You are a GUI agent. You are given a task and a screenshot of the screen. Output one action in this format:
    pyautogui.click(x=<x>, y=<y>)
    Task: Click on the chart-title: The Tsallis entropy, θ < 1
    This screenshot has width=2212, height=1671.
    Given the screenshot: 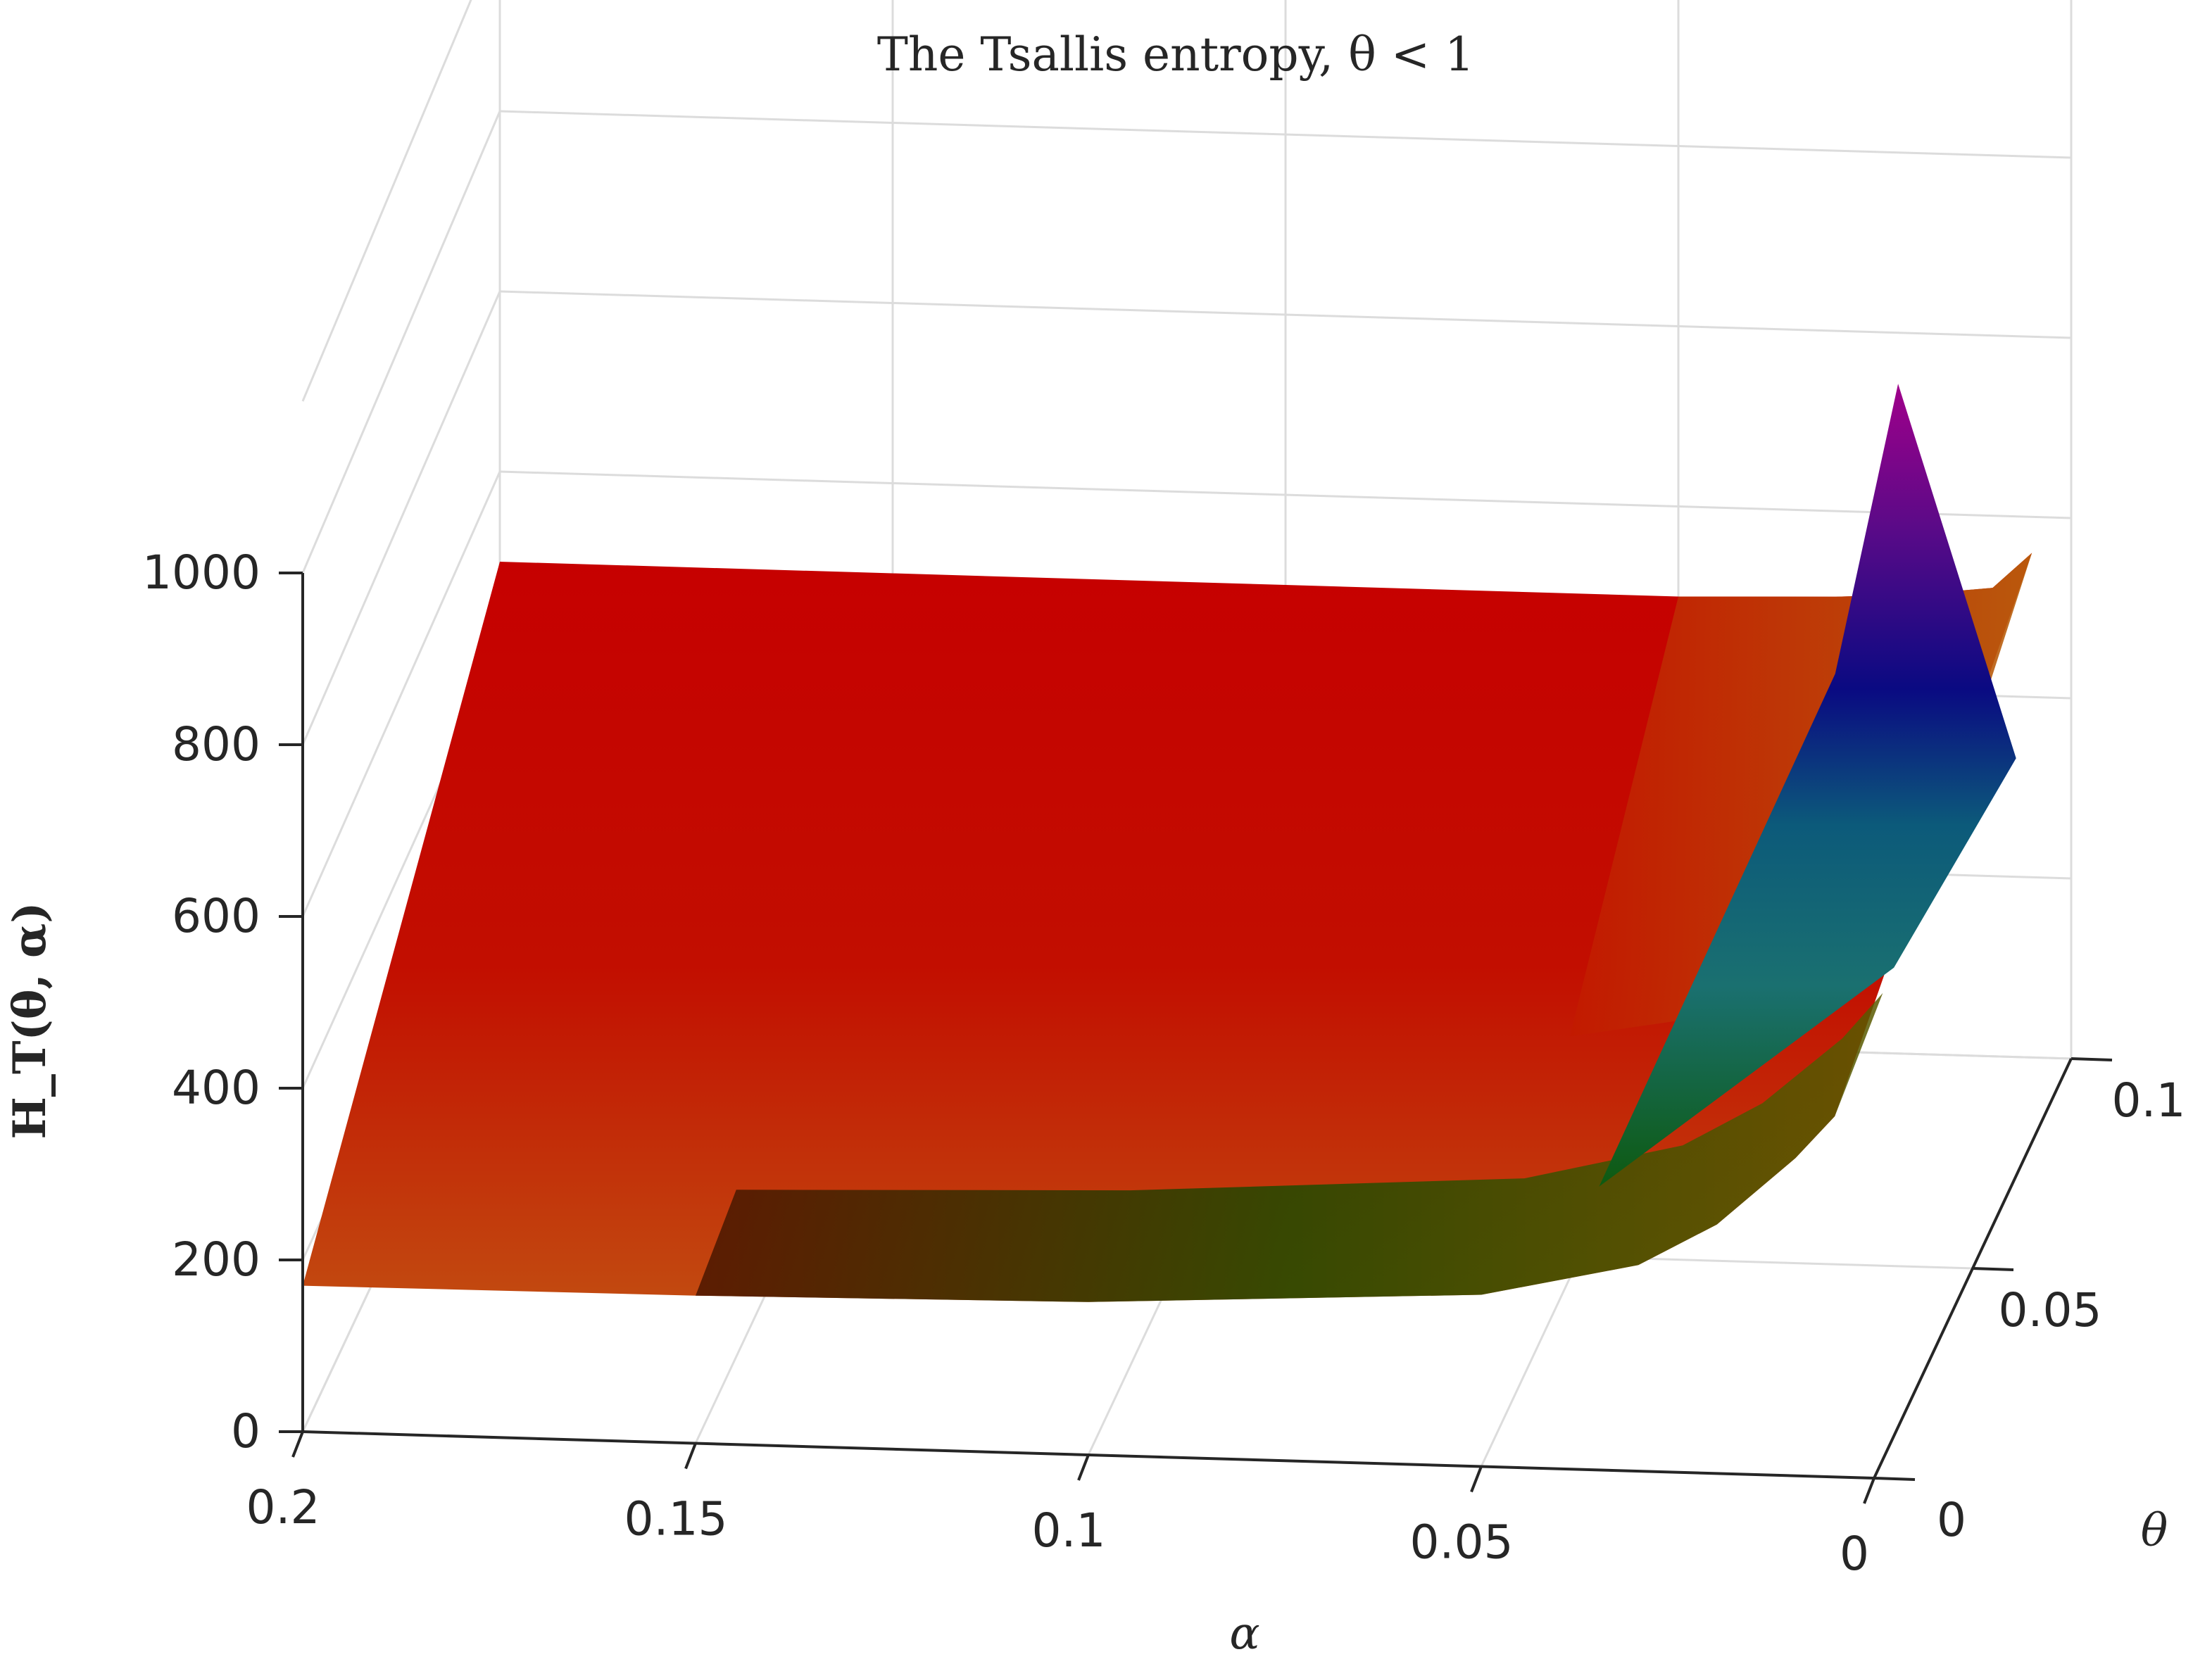 What is the action you would take?
    pyautogui.click(x=1175, y=54)
    